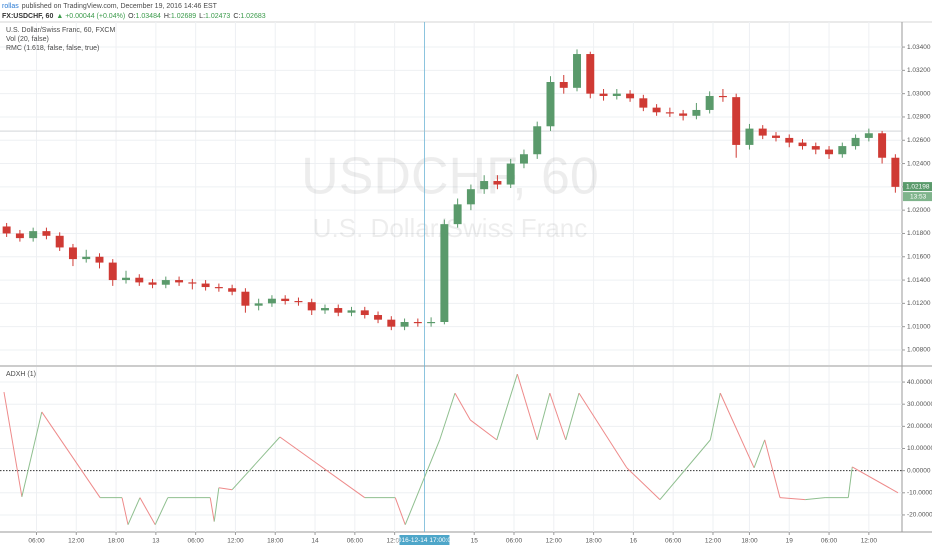 Image resolution: width=932 pixels, height=550 pixels. What do you see at coordinates (202, 16) in the screenshot?
I see `ohlc-key: L:` at bounding box center [202, 16].